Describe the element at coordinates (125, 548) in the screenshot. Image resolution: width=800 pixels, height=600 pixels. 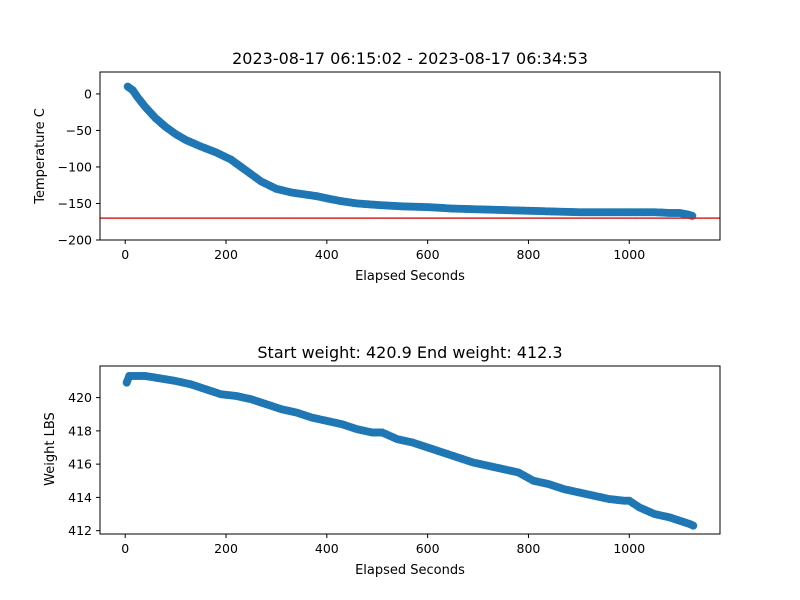
I see `weight-x-tick-label: 0` at that location.